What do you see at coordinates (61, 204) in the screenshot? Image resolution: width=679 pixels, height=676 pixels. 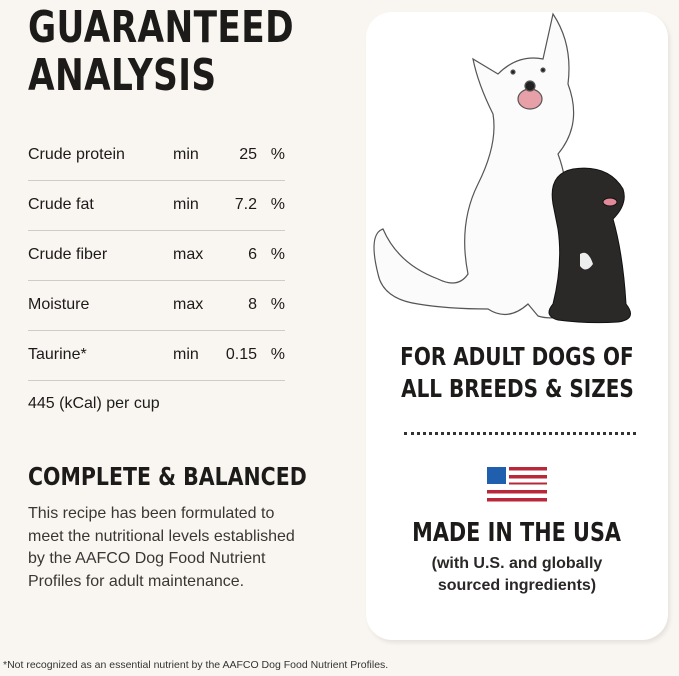 I see `nutrient: Crude fat` at bounding box center [61, 204].